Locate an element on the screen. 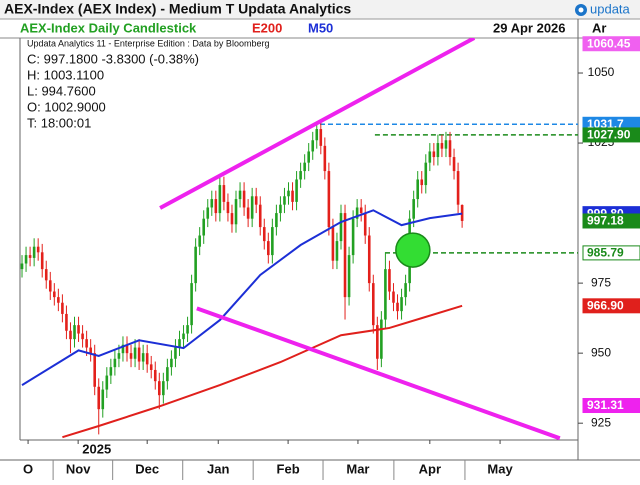 This screenshot has width=640, height=485. price-label-box is located at coordinates (611, 306).